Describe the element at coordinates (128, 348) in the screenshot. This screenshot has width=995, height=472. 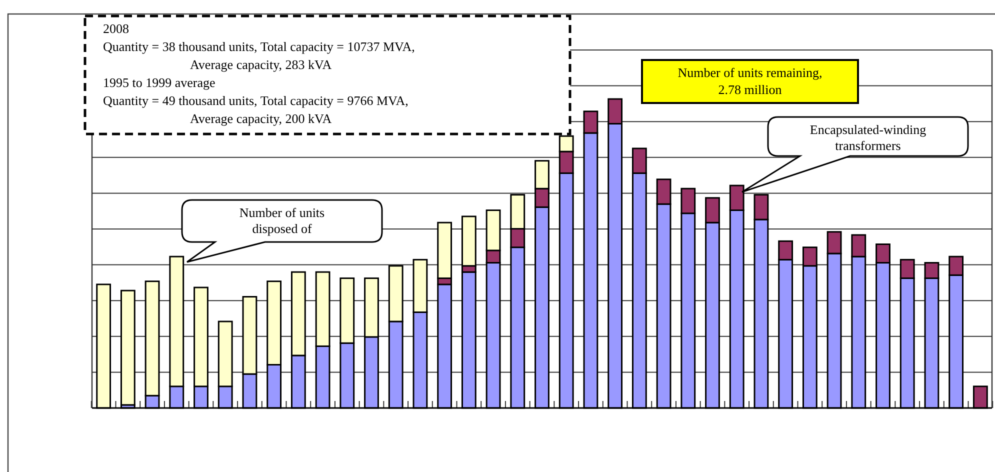
I see `bar` at that location.